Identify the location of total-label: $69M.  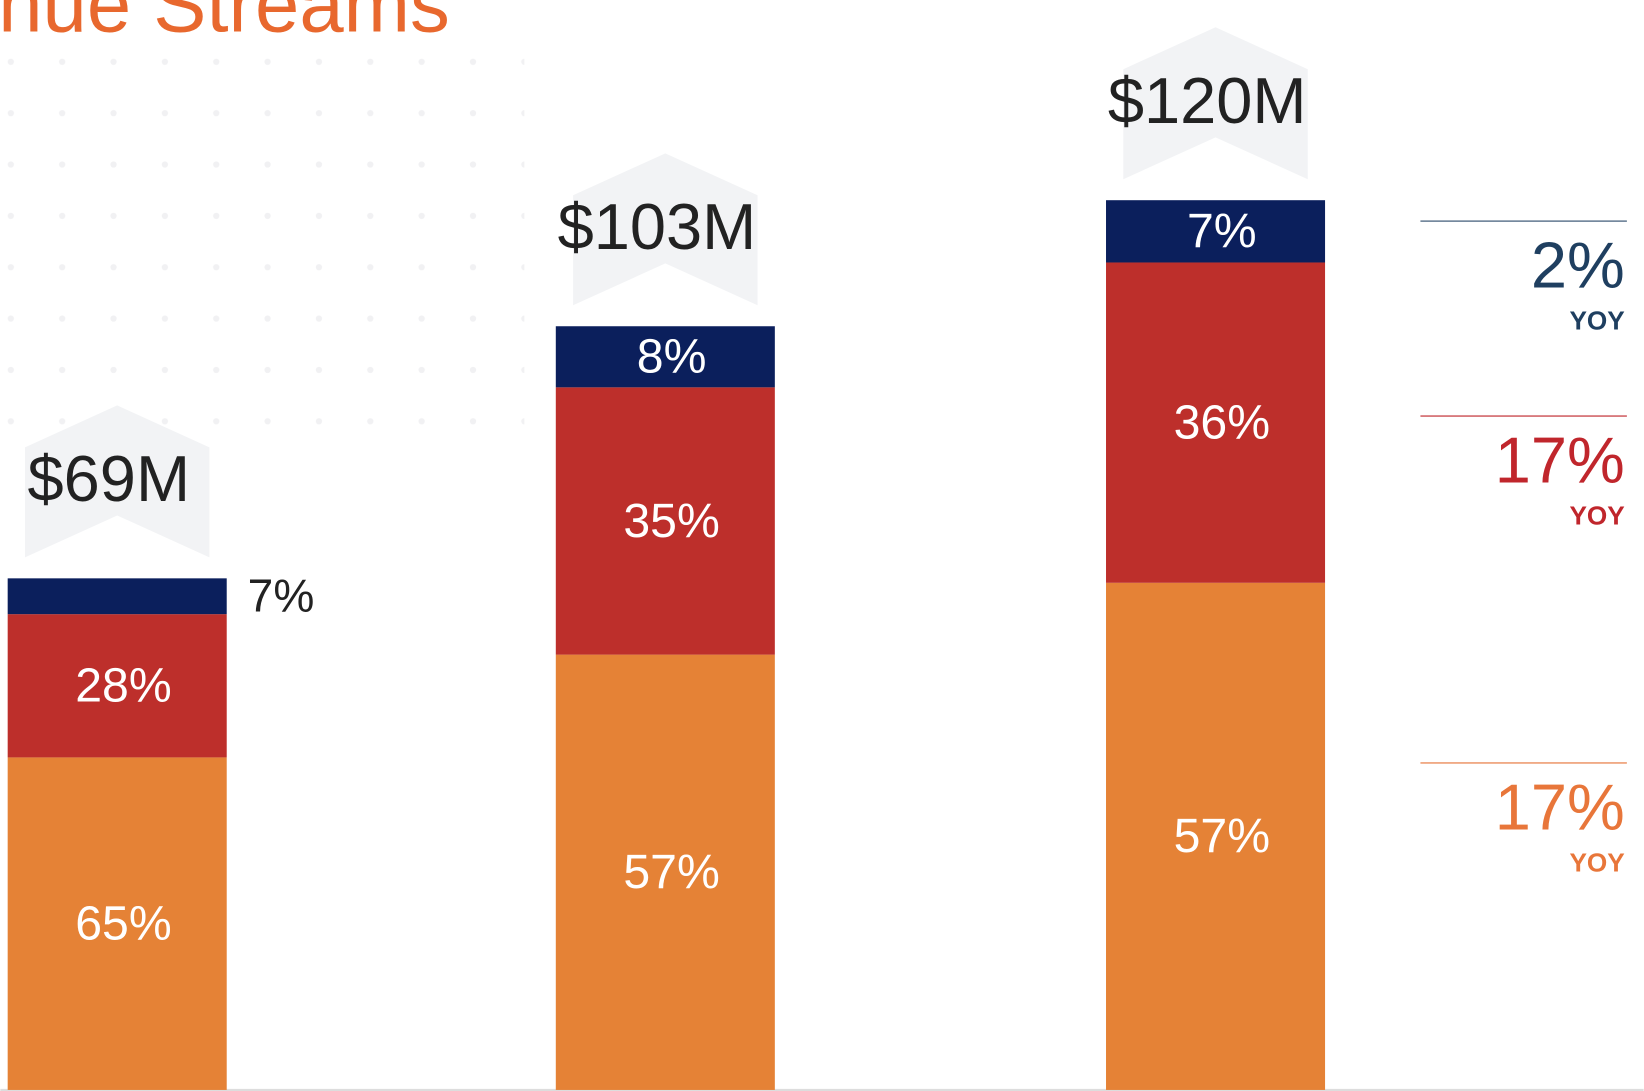
(109, 478).